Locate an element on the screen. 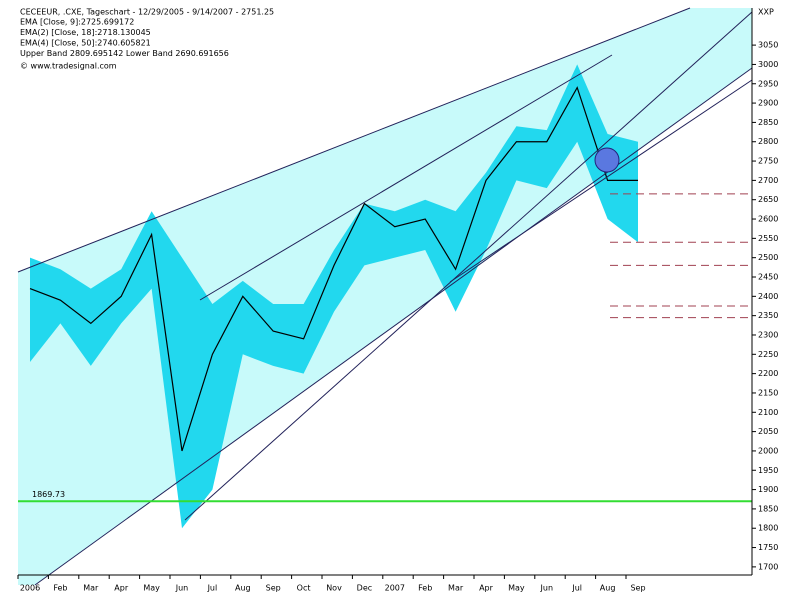 The image size is (800, 600). x-tick-label: 2007 is located at coordinates (395, 588).